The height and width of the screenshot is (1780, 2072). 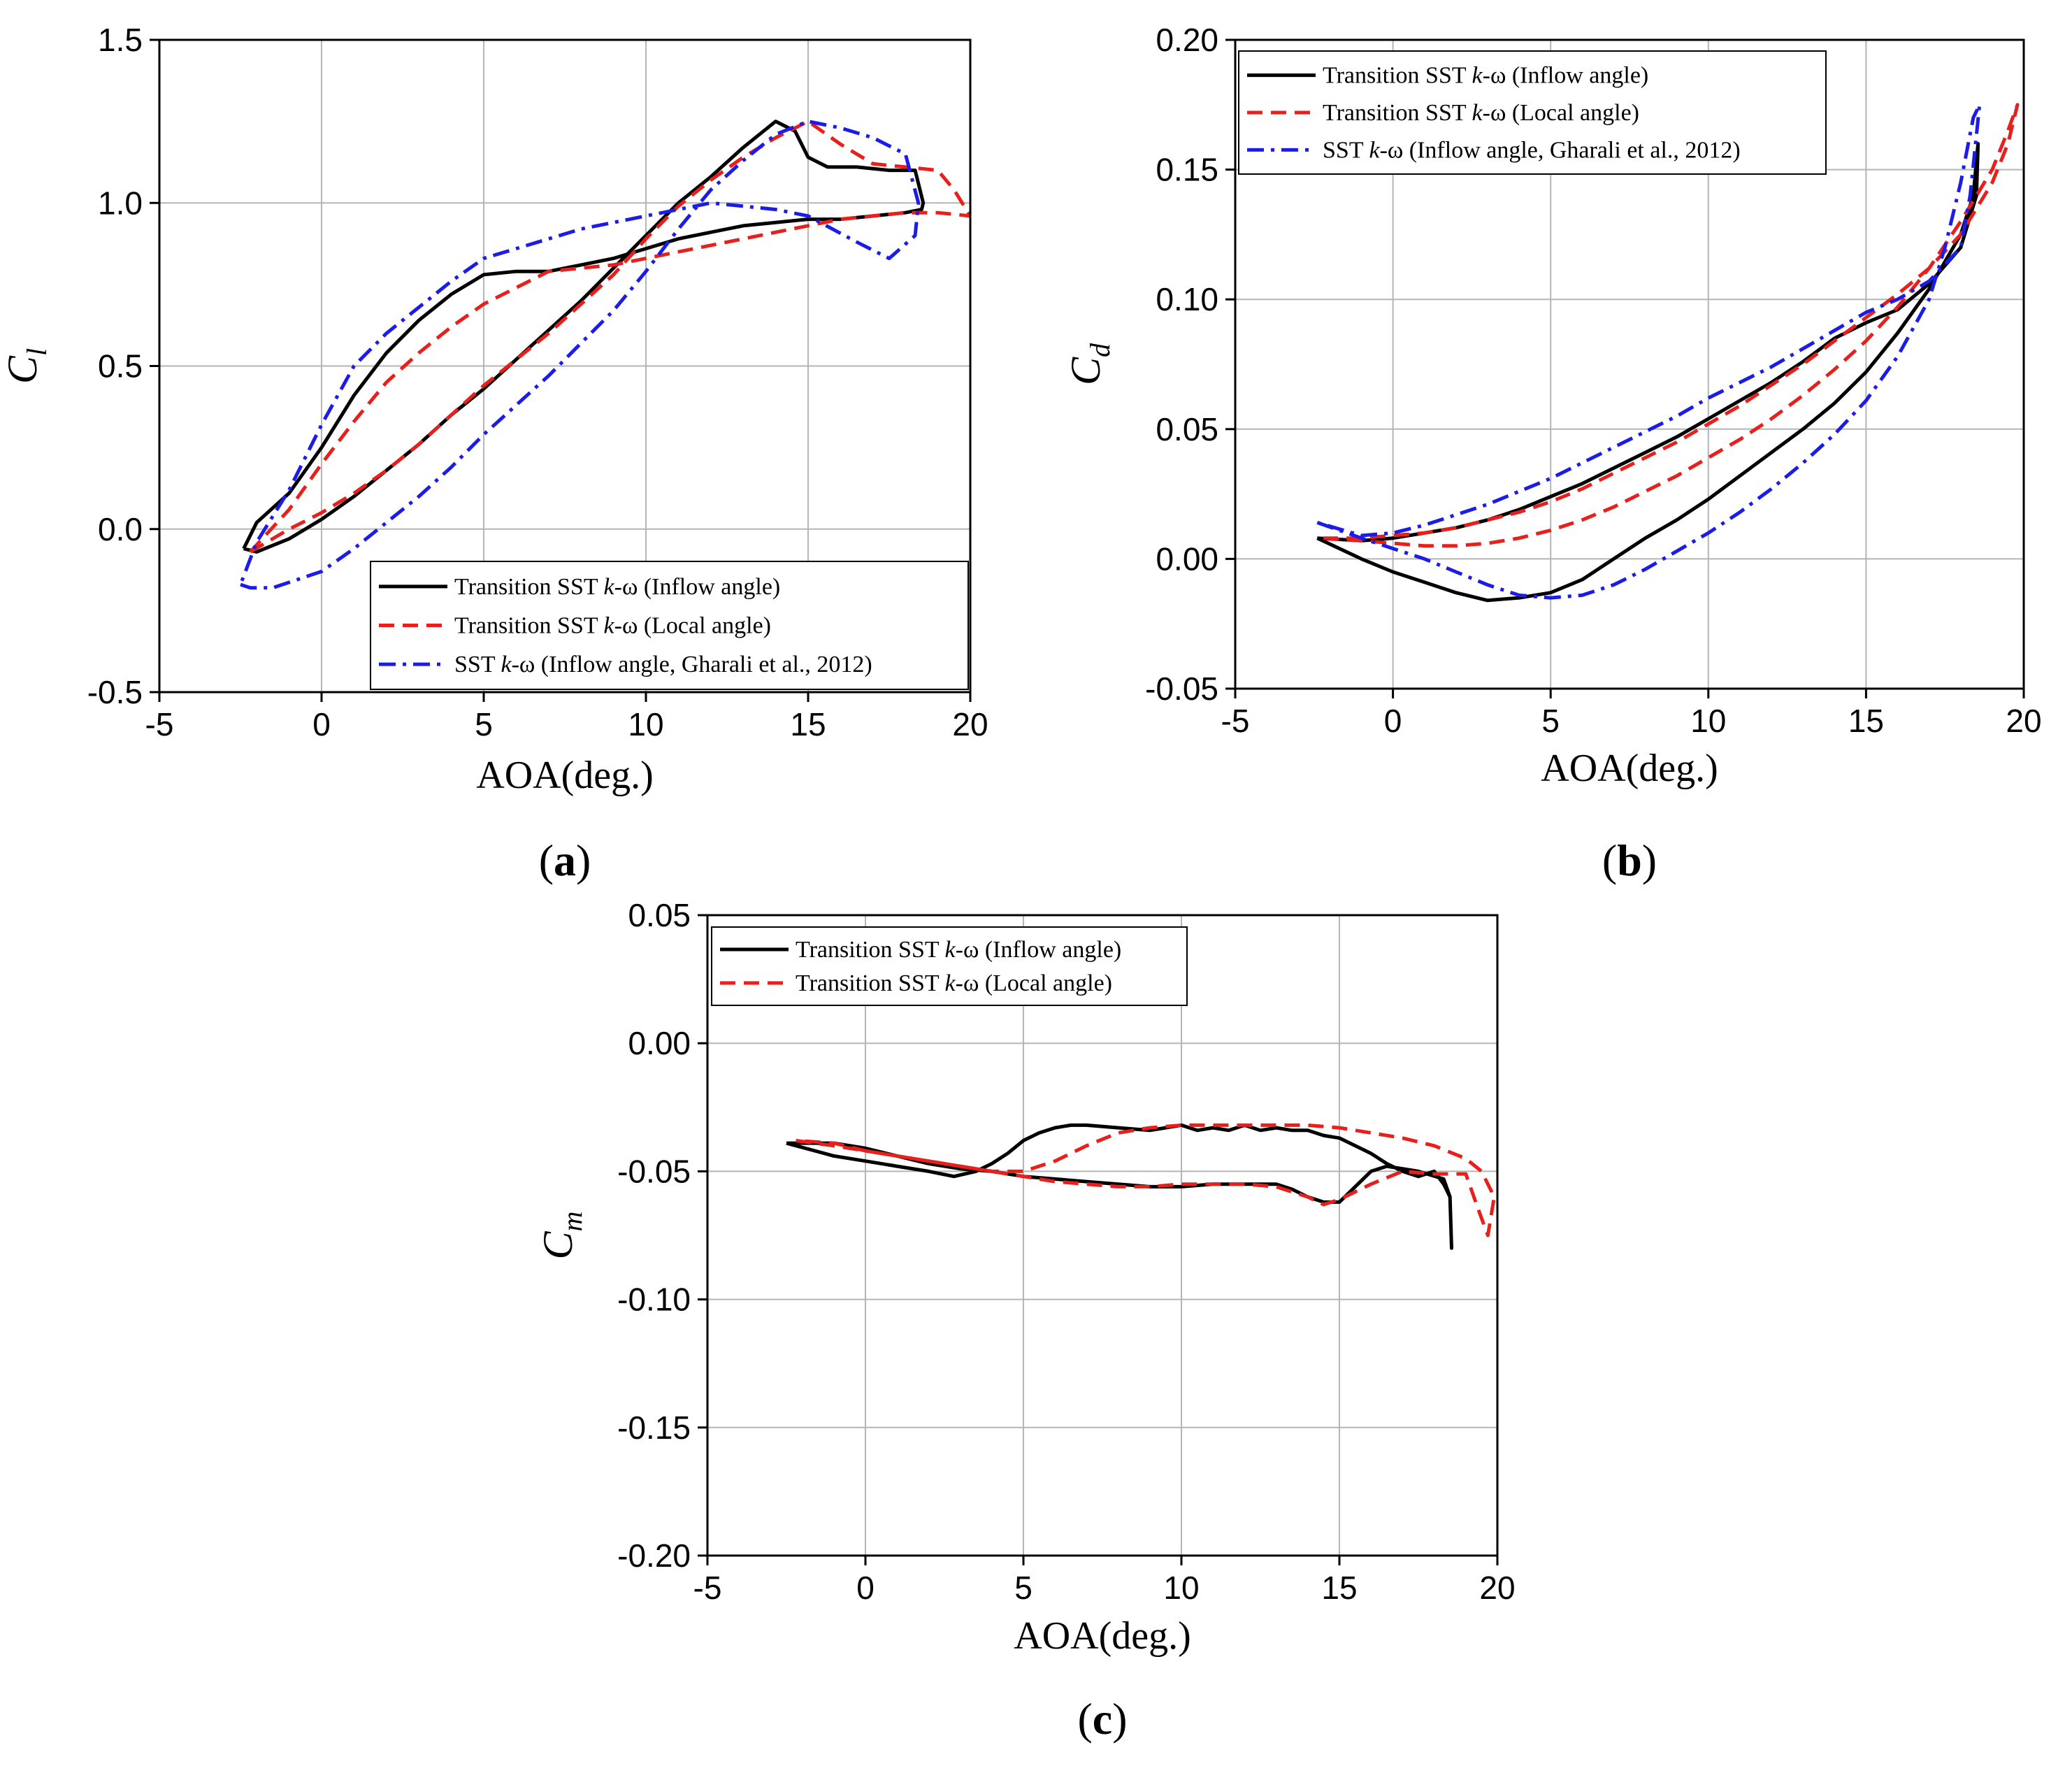 What do you see at coordinates (120, 366) in the screenshot?
I see `y-tick-label: 0.5` at bounding box center [120, 366].